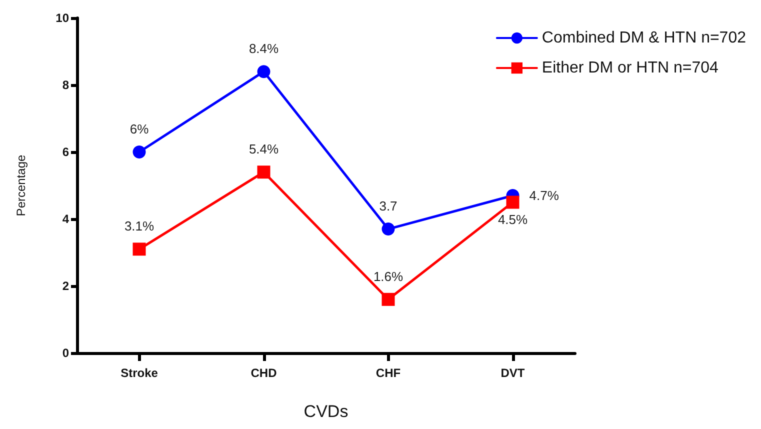 This screenshot has width=761, height=429. I want to click on y-tick-label: 4, so click(66, 219).